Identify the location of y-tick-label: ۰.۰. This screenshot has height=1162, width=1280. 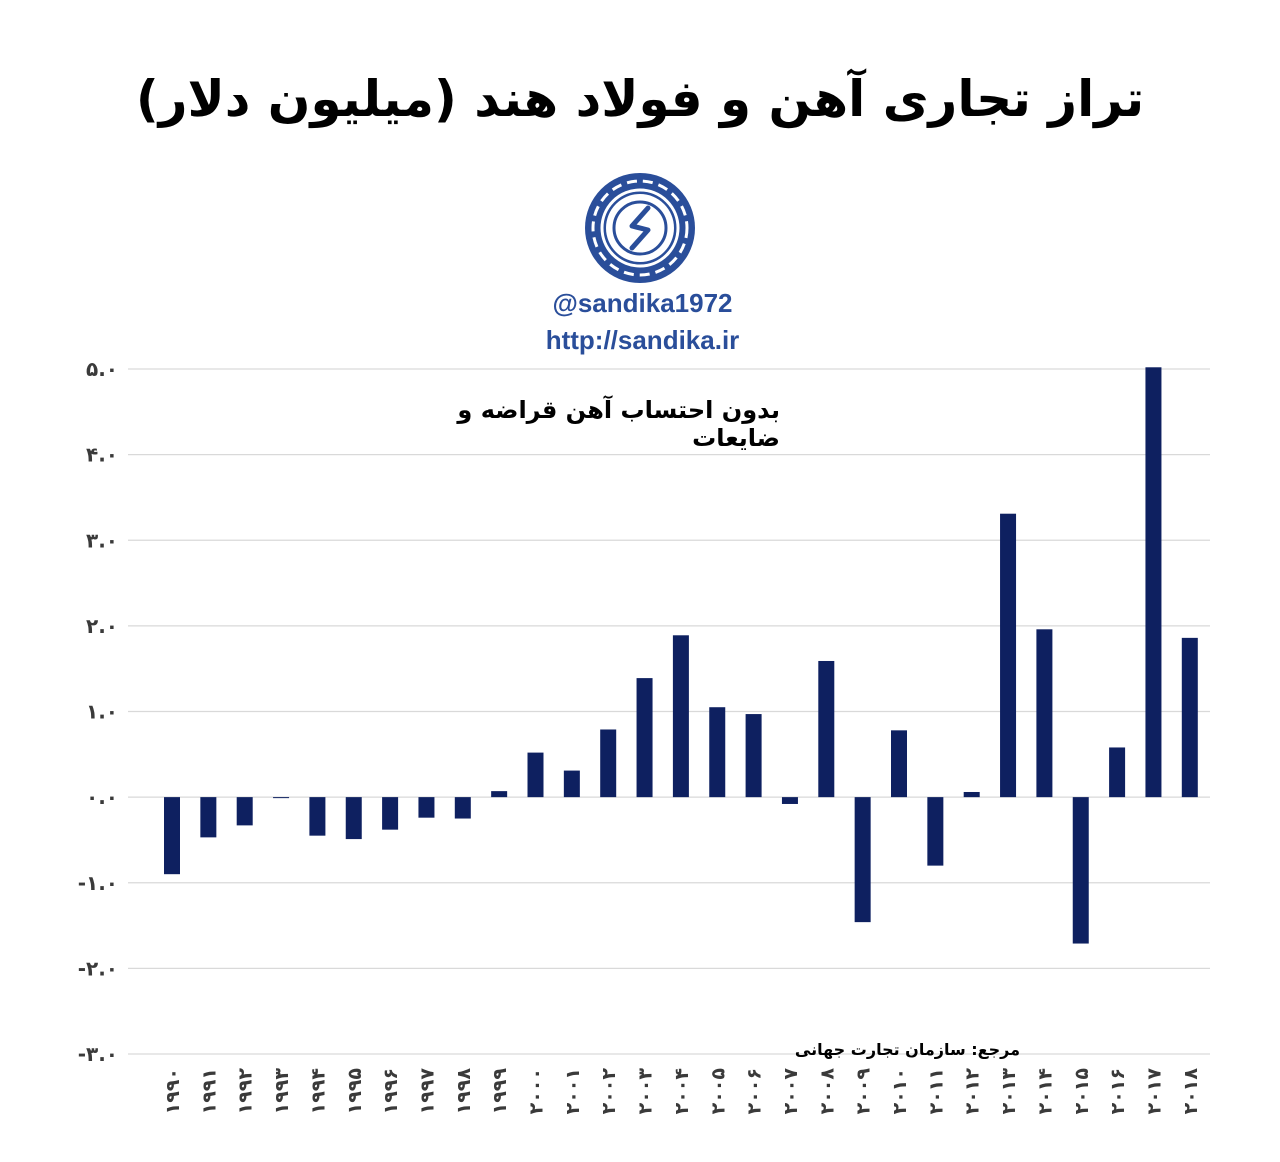
(102, 797).